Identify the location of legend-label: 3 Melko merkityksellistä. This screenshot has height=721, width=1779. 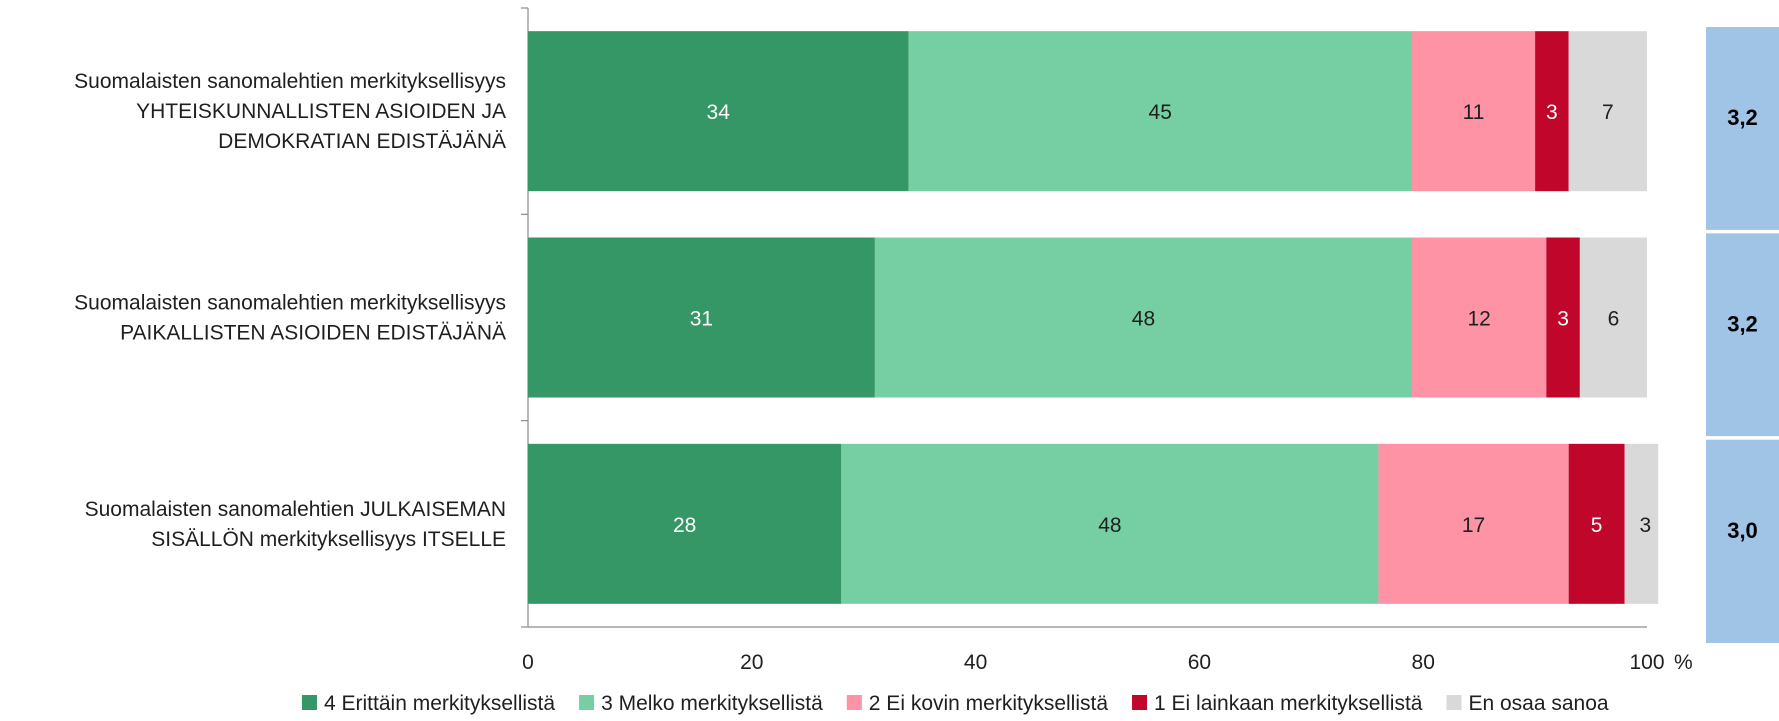
(712, 703).